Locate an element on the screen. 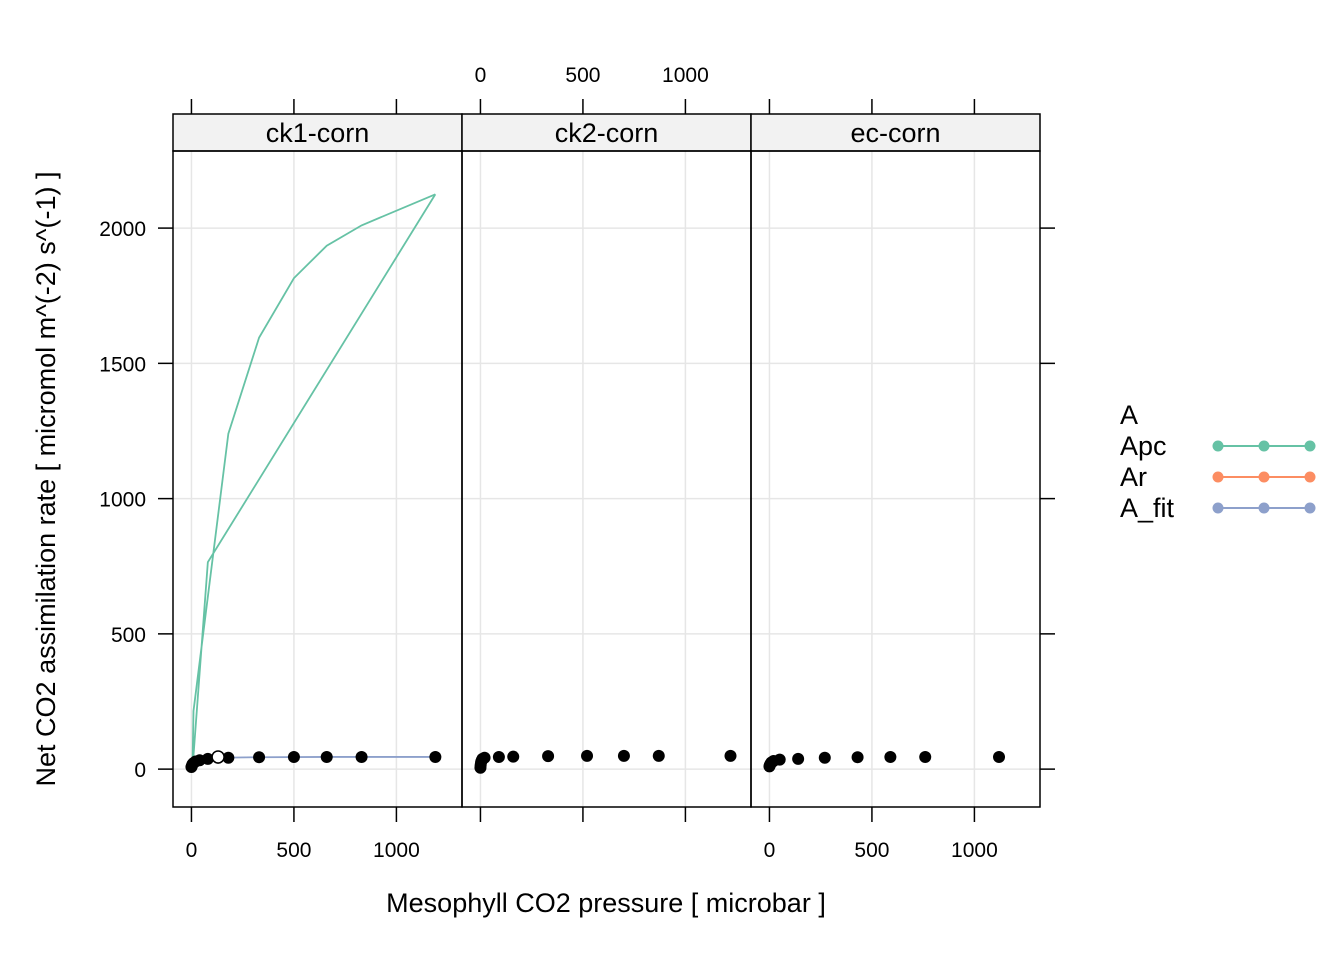 This screenshot has width=1344, height=960. panel-strips: ck1-corn ck2-corn ec-corn is located at coordinates (606, 132).